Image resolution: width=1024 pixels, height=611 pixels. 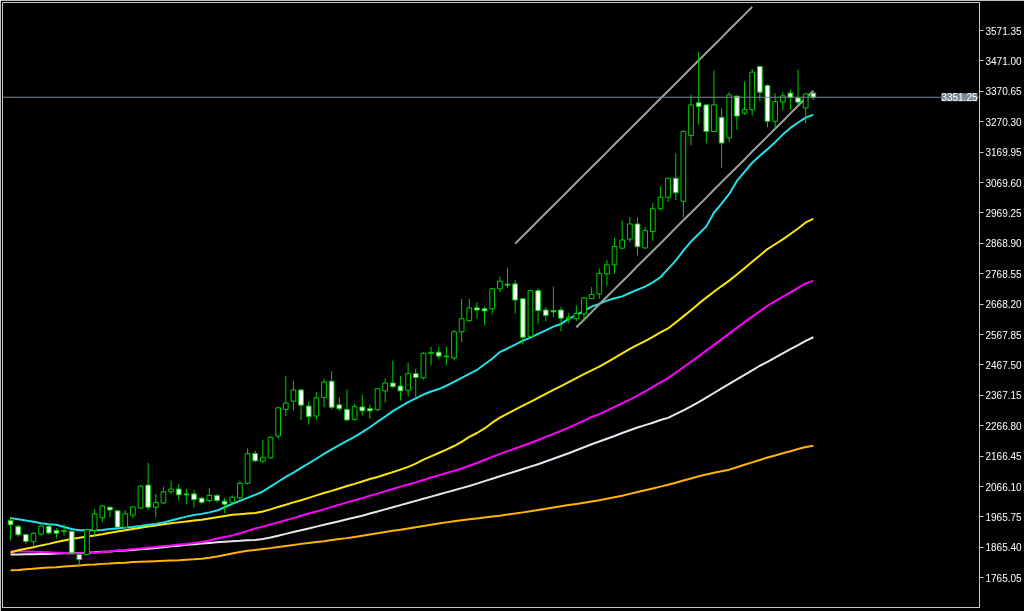 I want to click on y-tick-label: 1865.40, so click(x=1004, y=548).